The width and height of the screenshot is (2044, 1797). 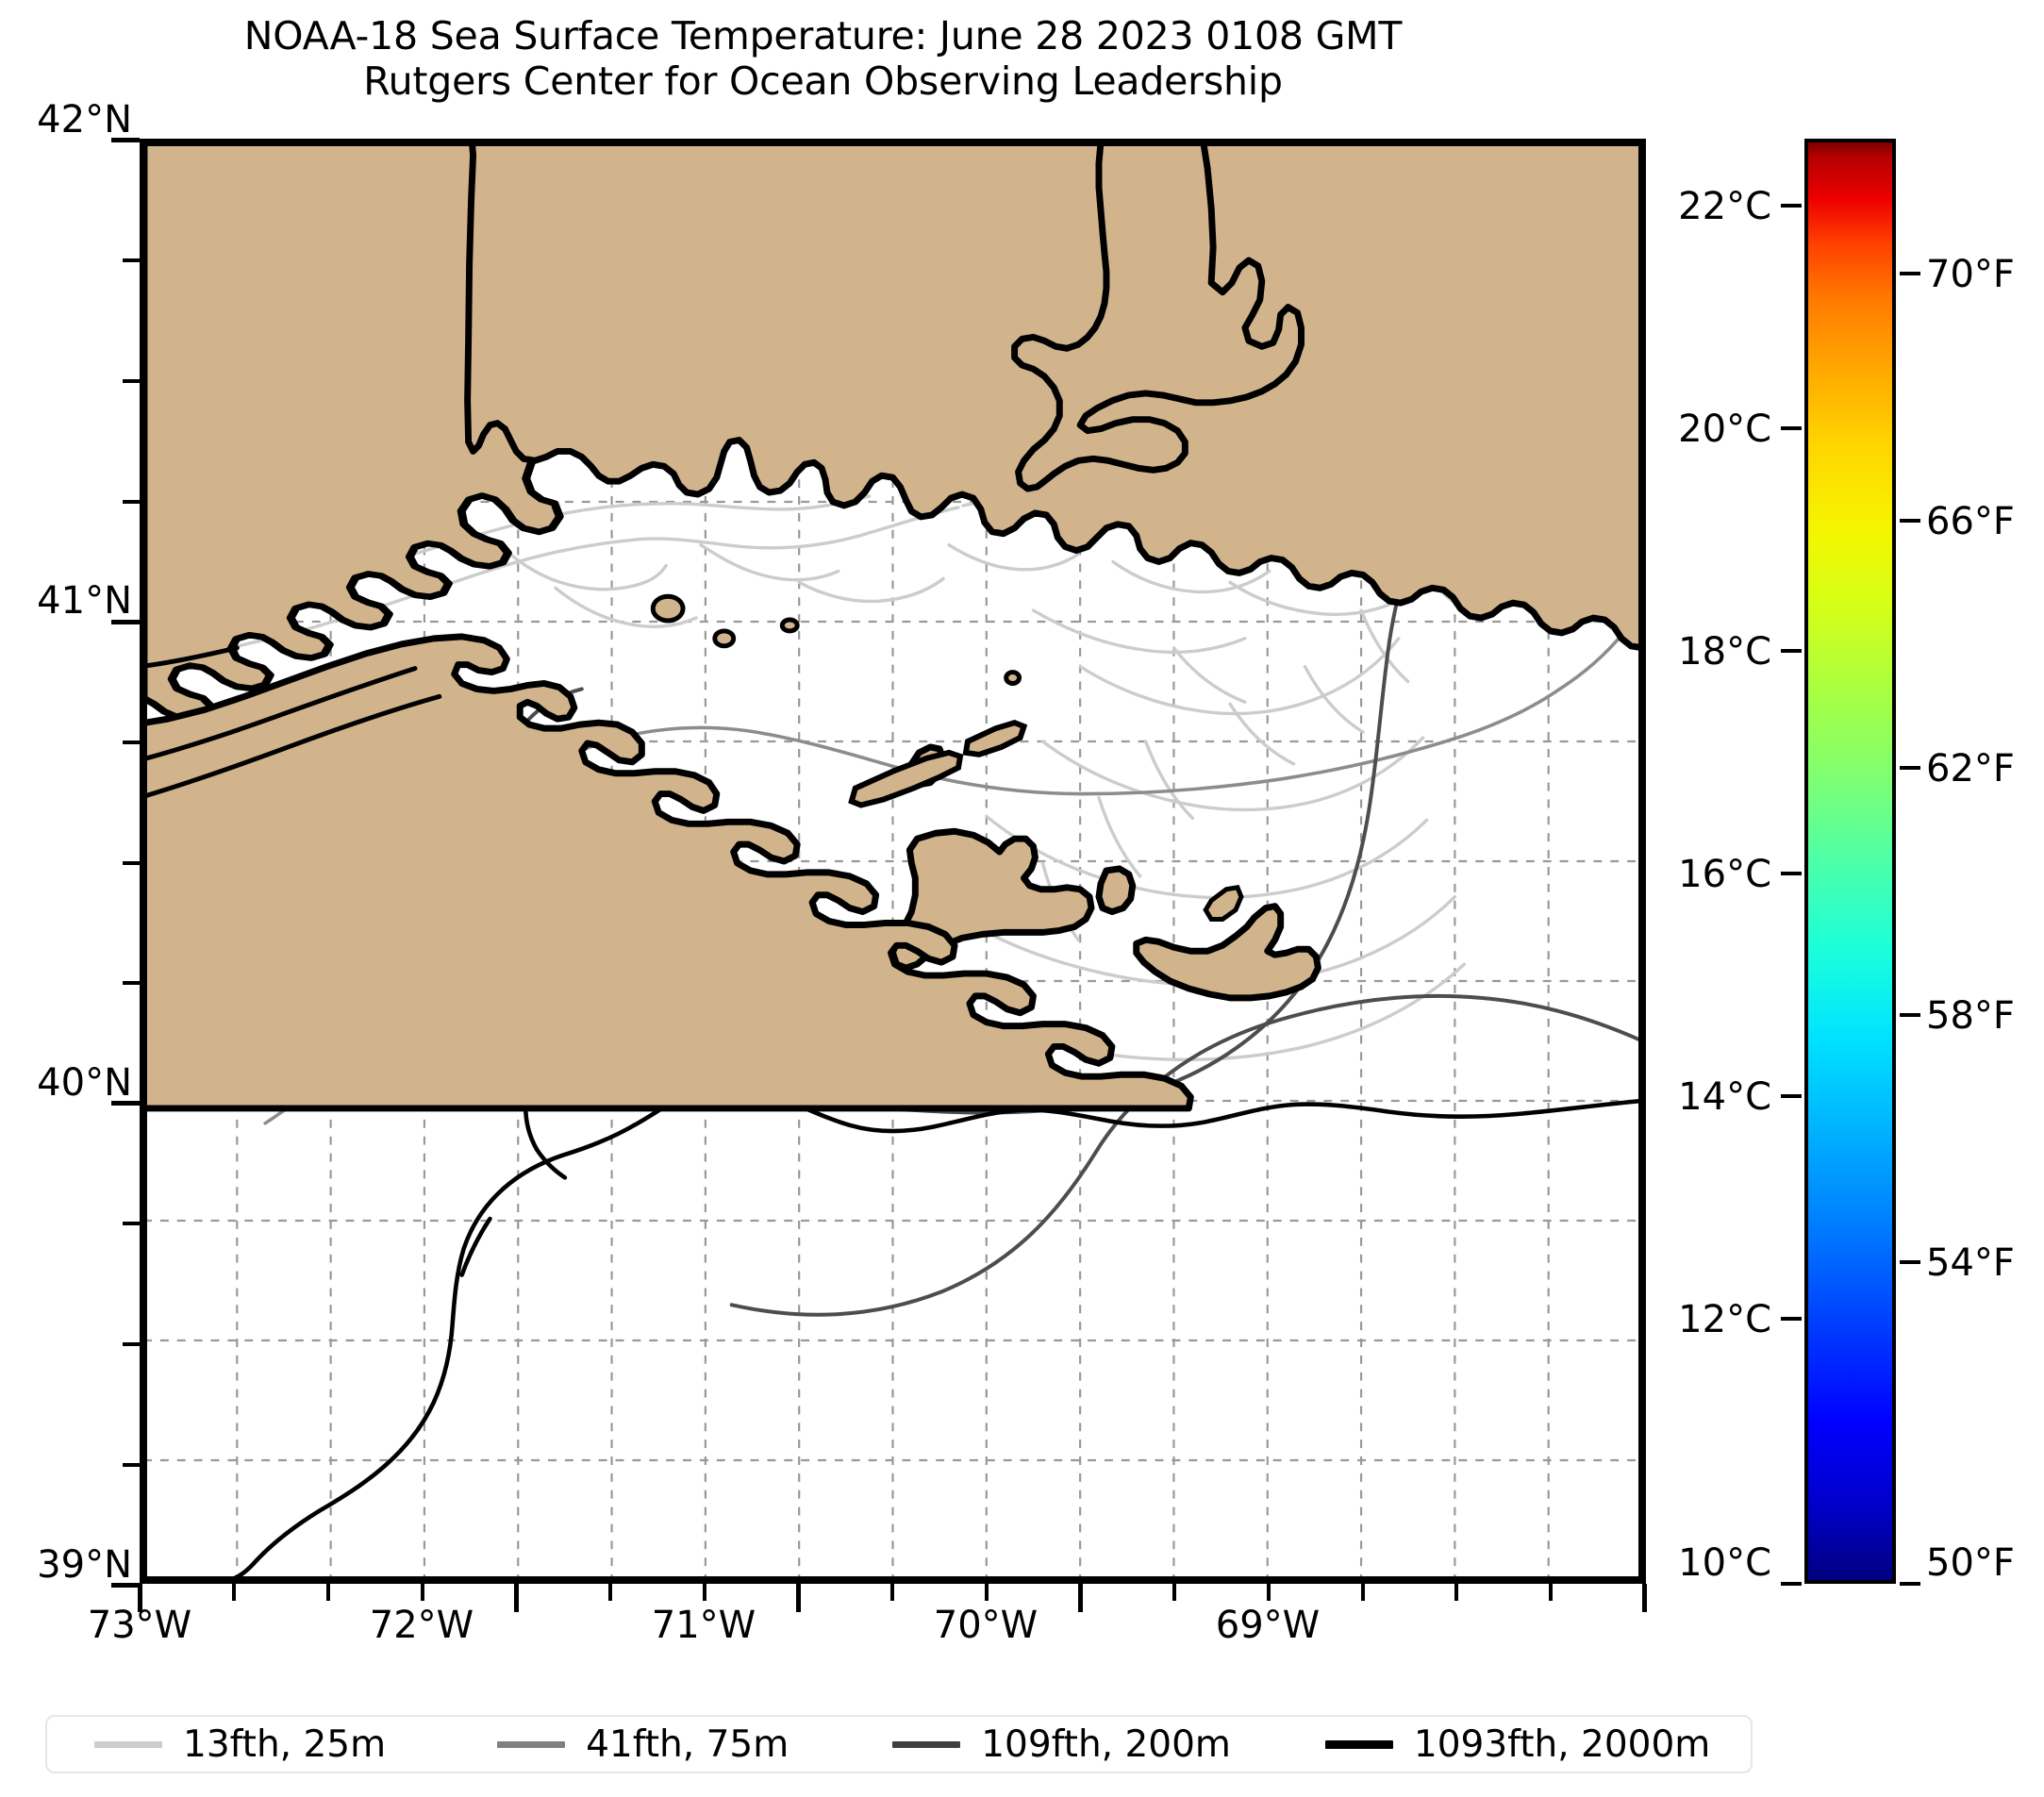 What do you see at coordinates (1725, 652) in the screenshot?
I see `colorbar-label-18C: 18°C` at bounding box center [1725, 652].